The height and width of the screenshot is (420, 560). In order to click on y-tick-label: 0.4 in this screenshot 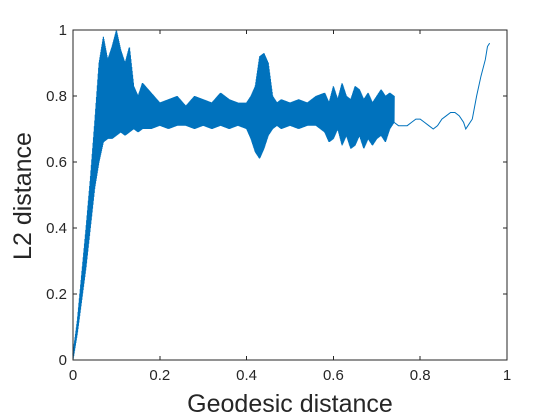, I will do `click(56, 228)`.